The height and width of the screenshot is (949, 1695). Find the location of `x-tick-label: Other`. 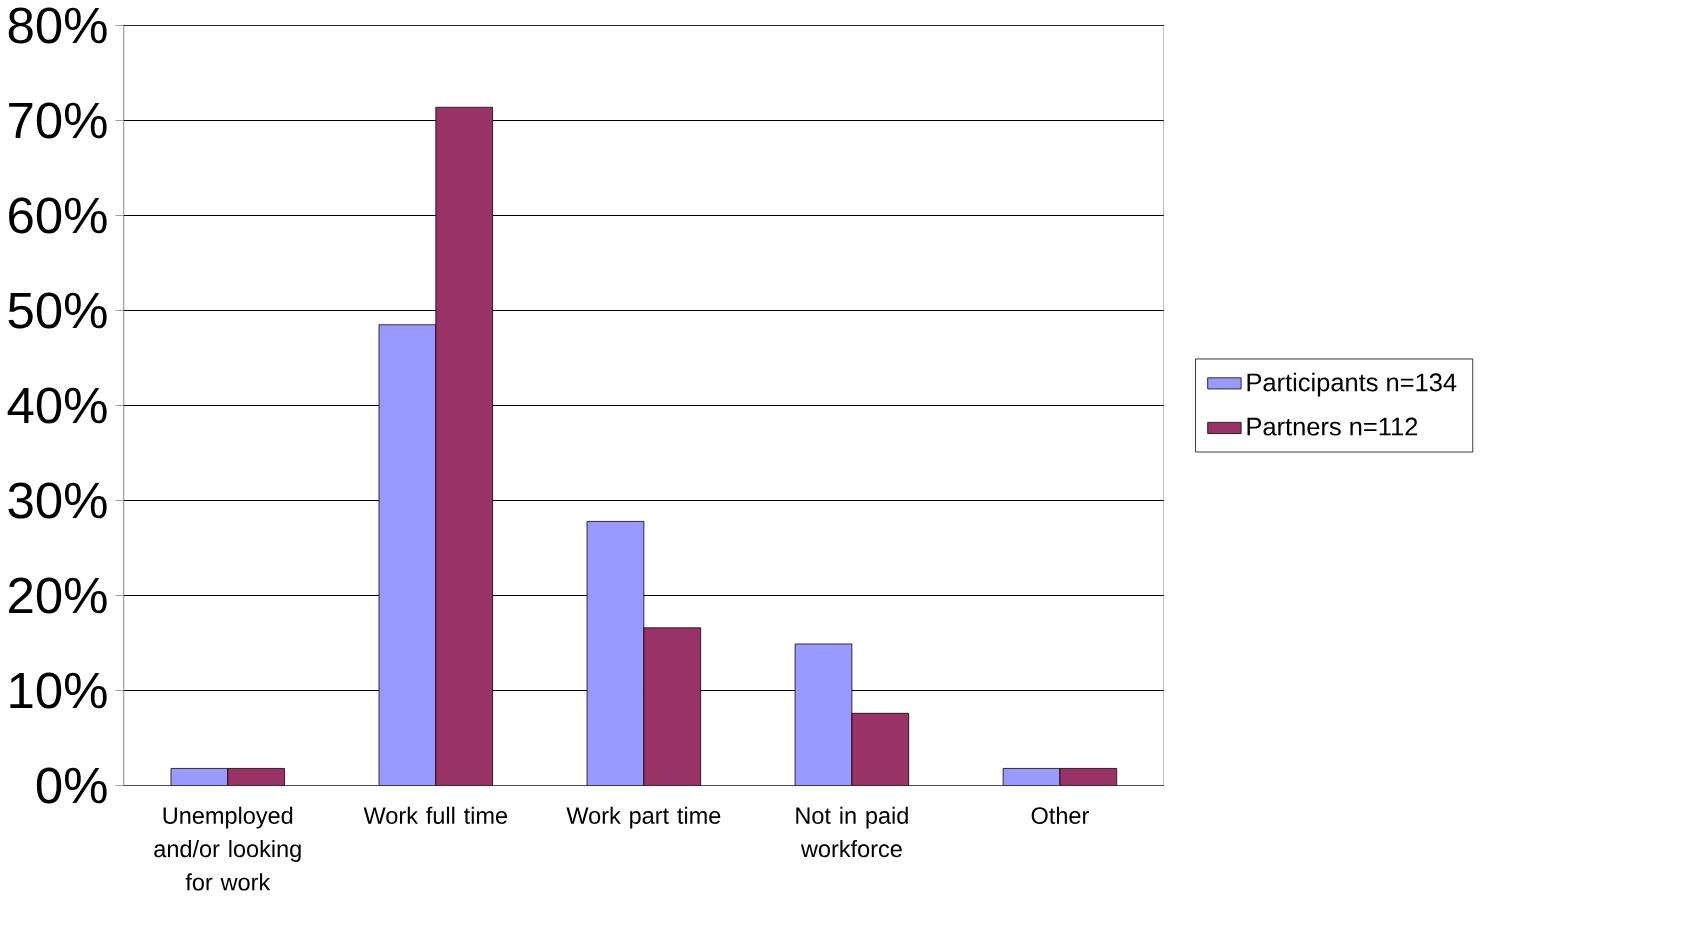

x-tick-label: Other is located at coordinates (1060, 815).